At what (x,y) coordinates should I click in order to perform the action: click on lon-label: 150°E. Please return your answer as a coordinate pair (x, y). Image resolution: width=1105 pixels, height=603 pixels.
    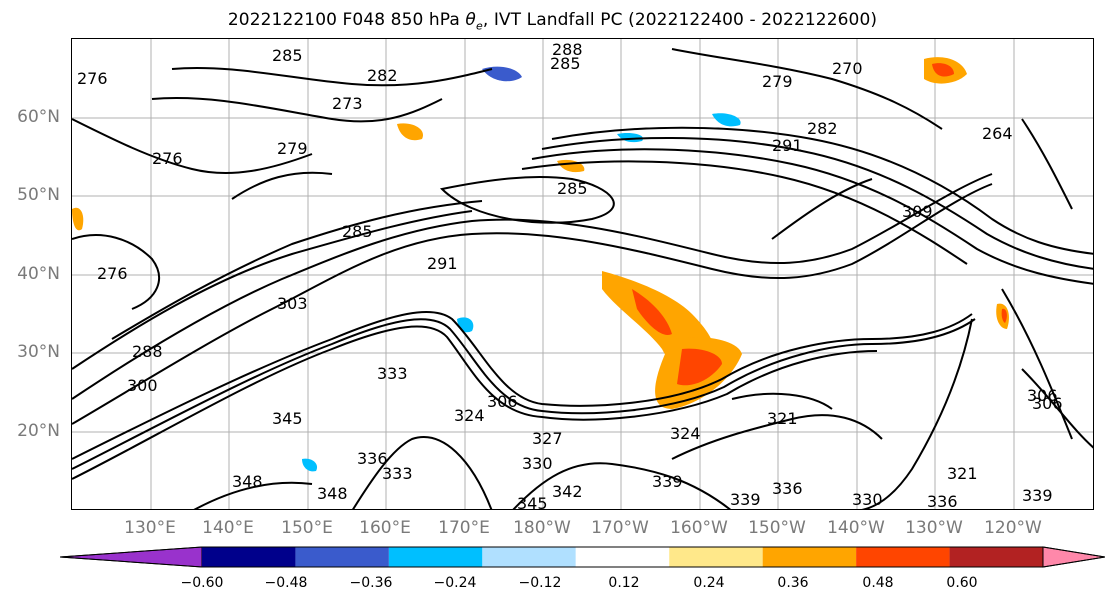
    Looking at the image, I should click on (307, 528).